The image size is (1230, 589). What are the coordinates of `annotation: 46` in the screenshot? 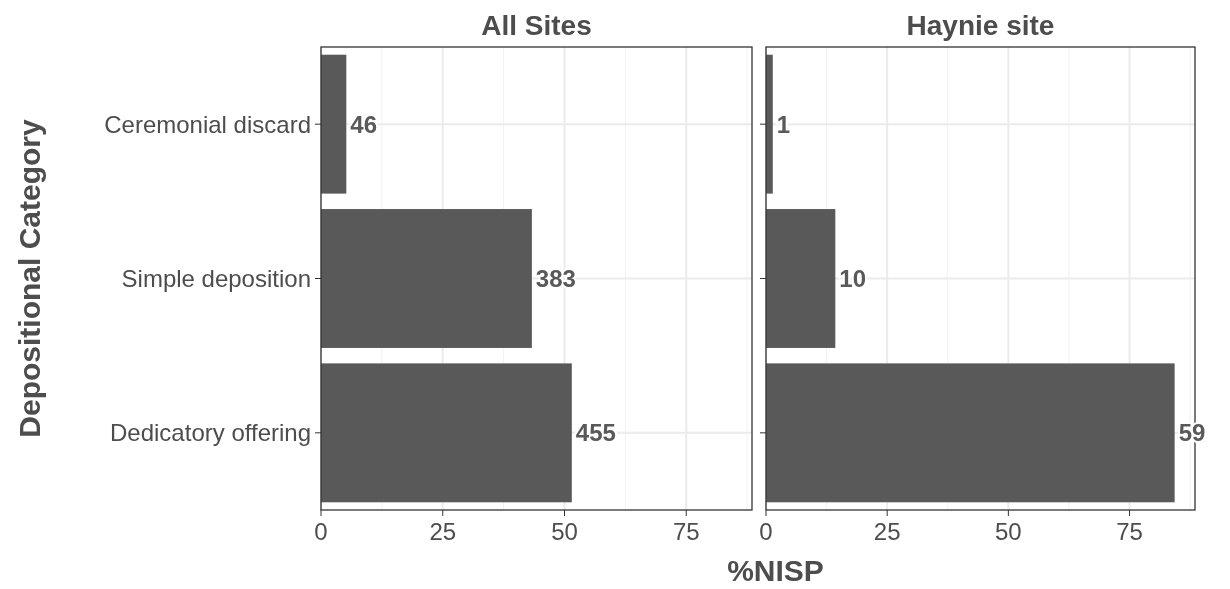 It's located at (364, 124).